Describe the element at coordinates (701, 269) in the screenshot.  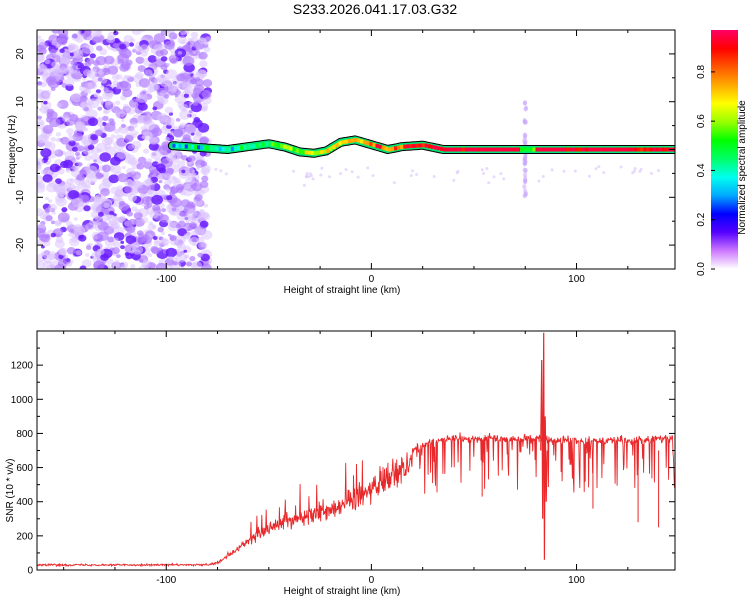
I see `colorbar-tick-label: 0.0` at that location.